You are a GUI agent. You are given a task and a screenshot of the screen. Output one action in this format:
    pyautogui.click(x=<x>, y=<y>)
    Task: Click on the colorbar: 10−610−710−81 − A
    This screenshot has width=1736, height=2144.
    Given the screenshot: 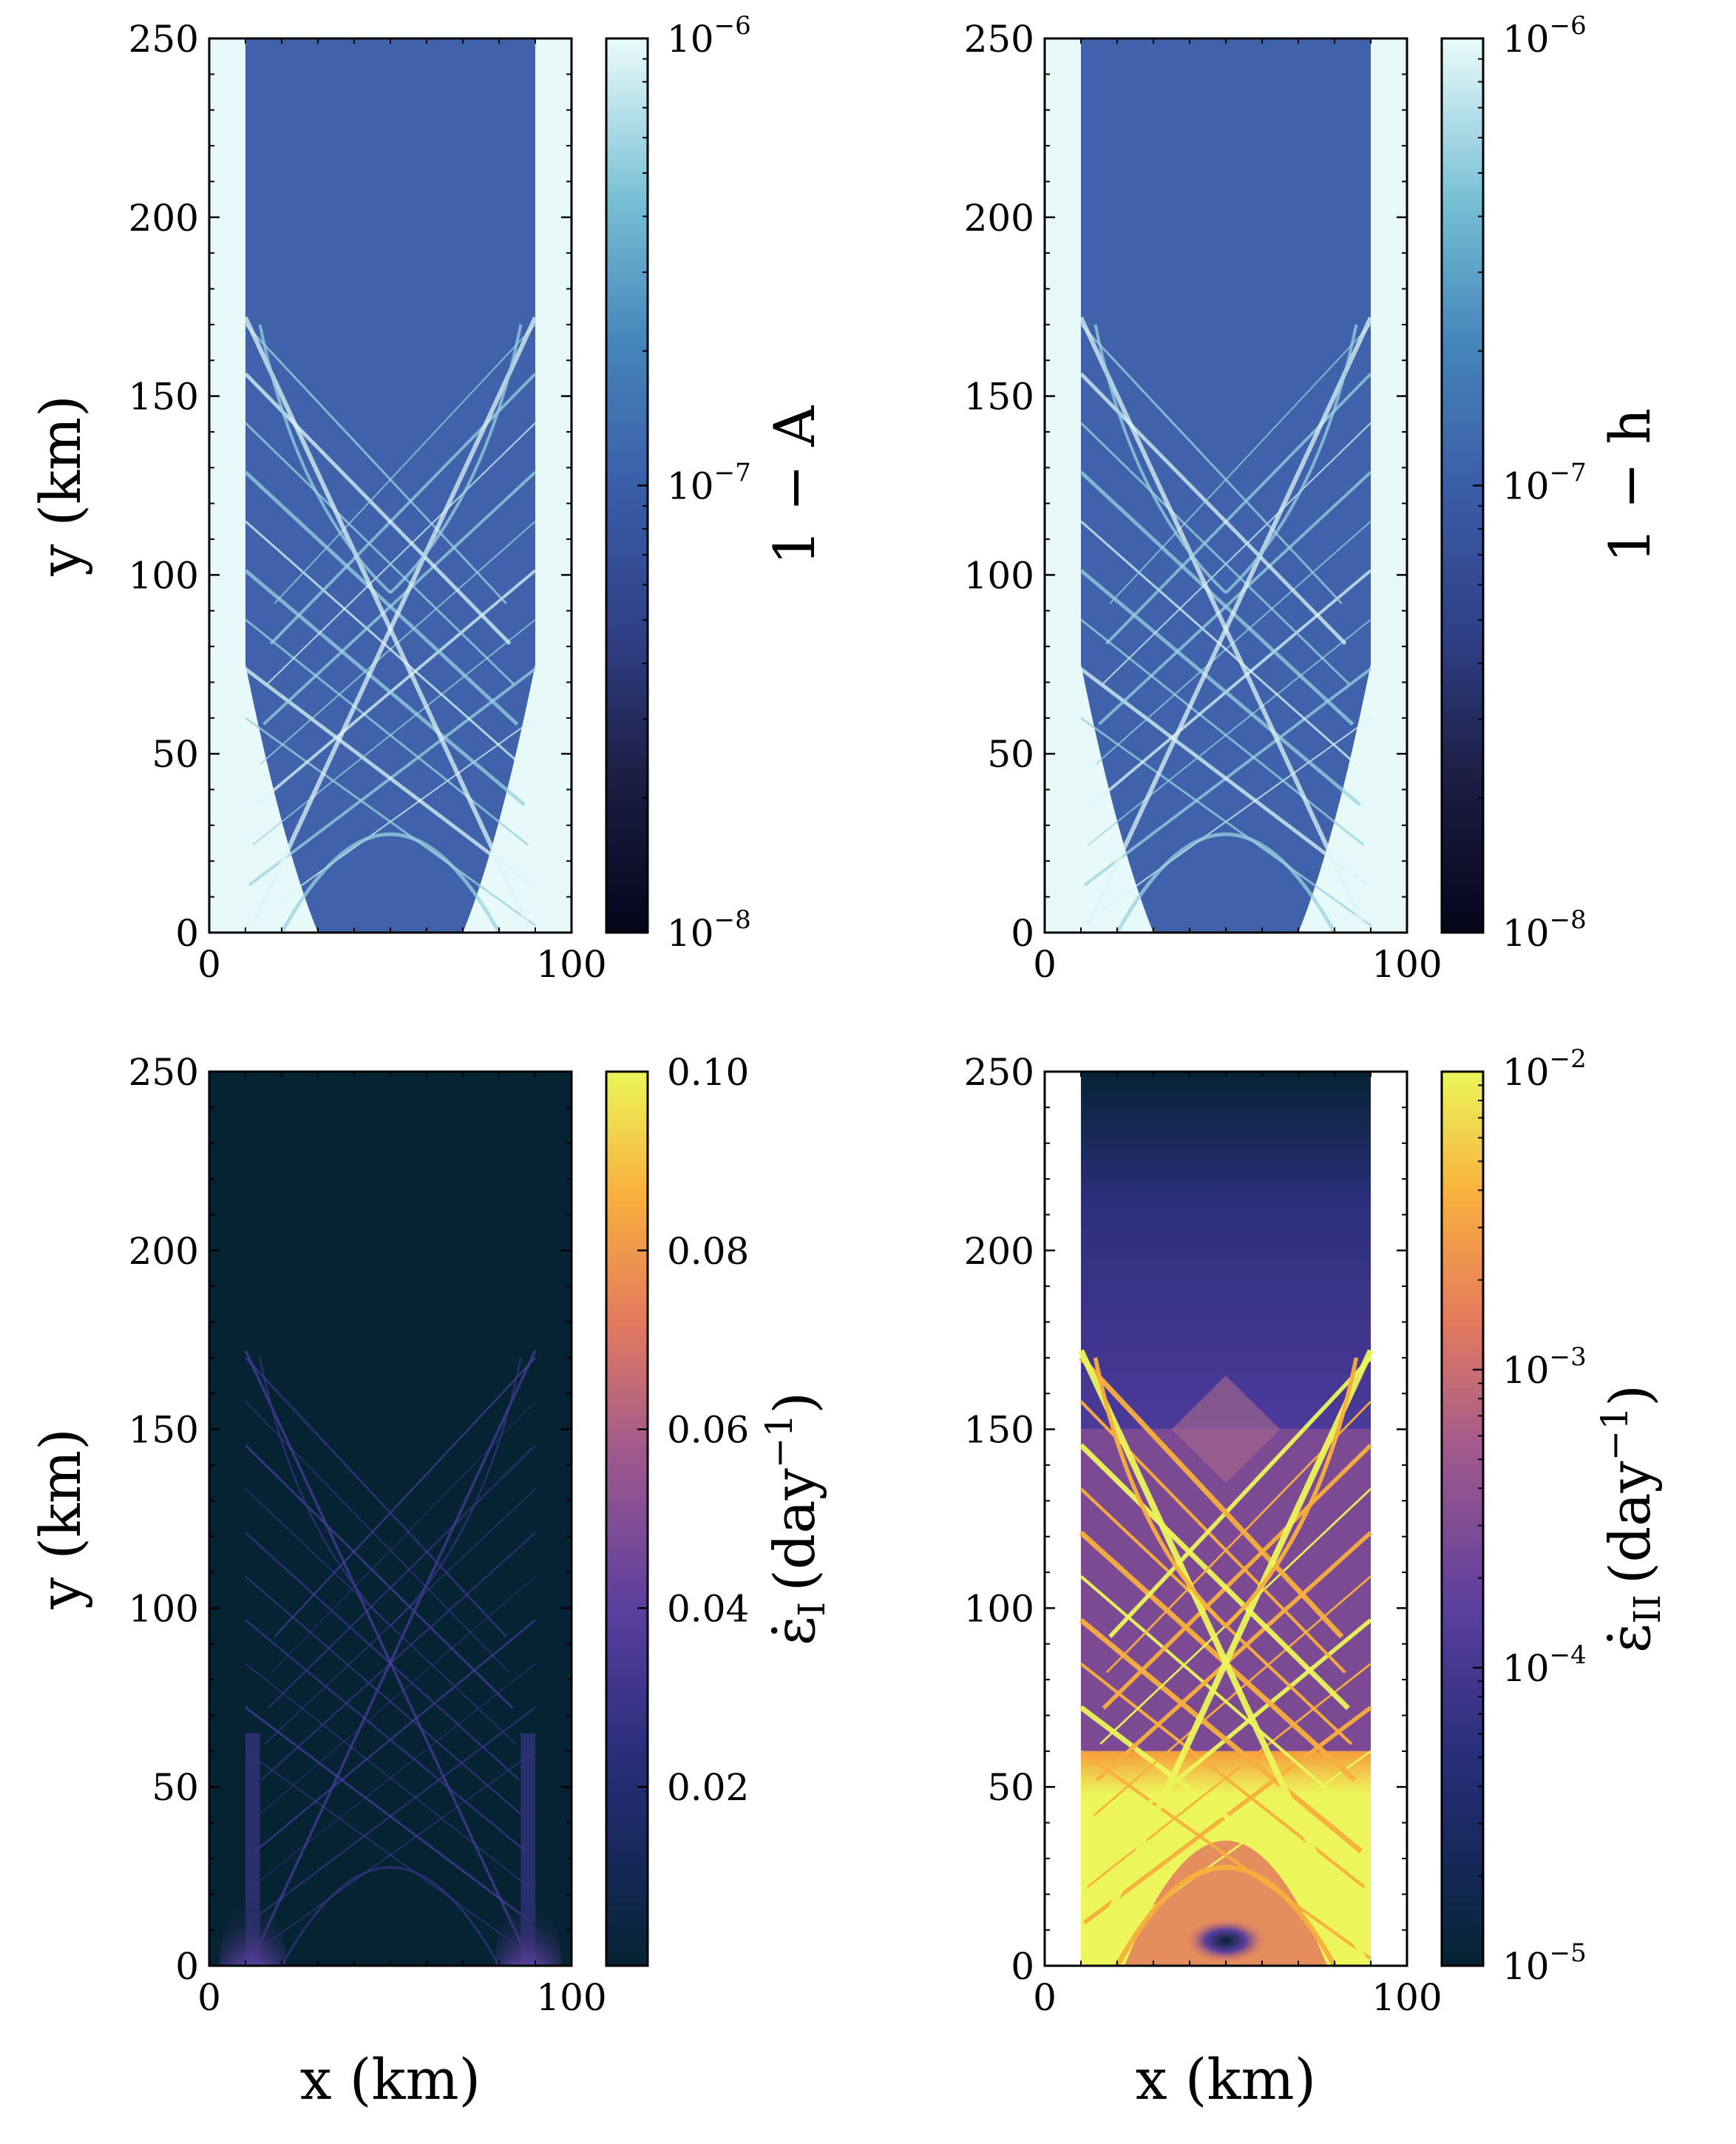 What is the action you would take?
    pyautogui.click(x=716, y=483)
    